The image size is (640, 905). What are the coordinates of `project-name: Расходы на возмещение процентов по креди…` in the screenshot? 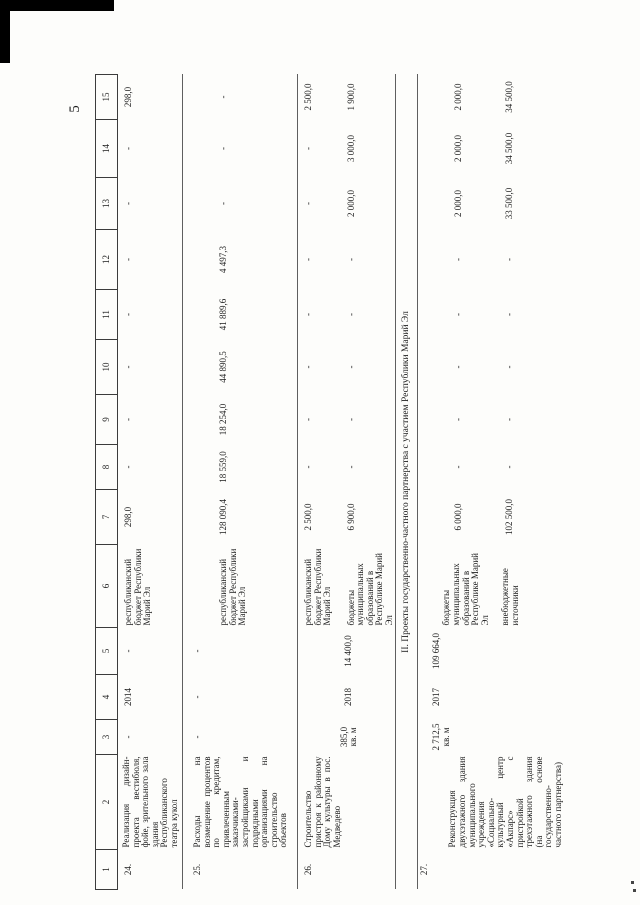 It's located at (240, 802).